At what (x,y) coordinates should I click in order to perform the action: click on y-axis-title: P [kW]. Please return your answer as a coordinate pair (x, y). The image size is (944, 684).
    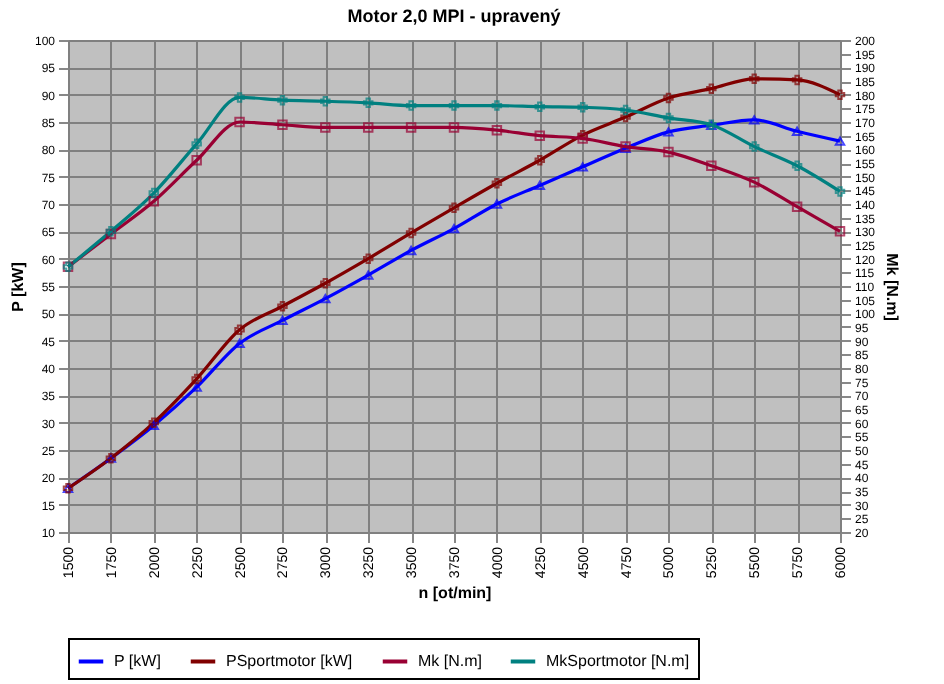
    Looking at the image, I should click on (17, 286).